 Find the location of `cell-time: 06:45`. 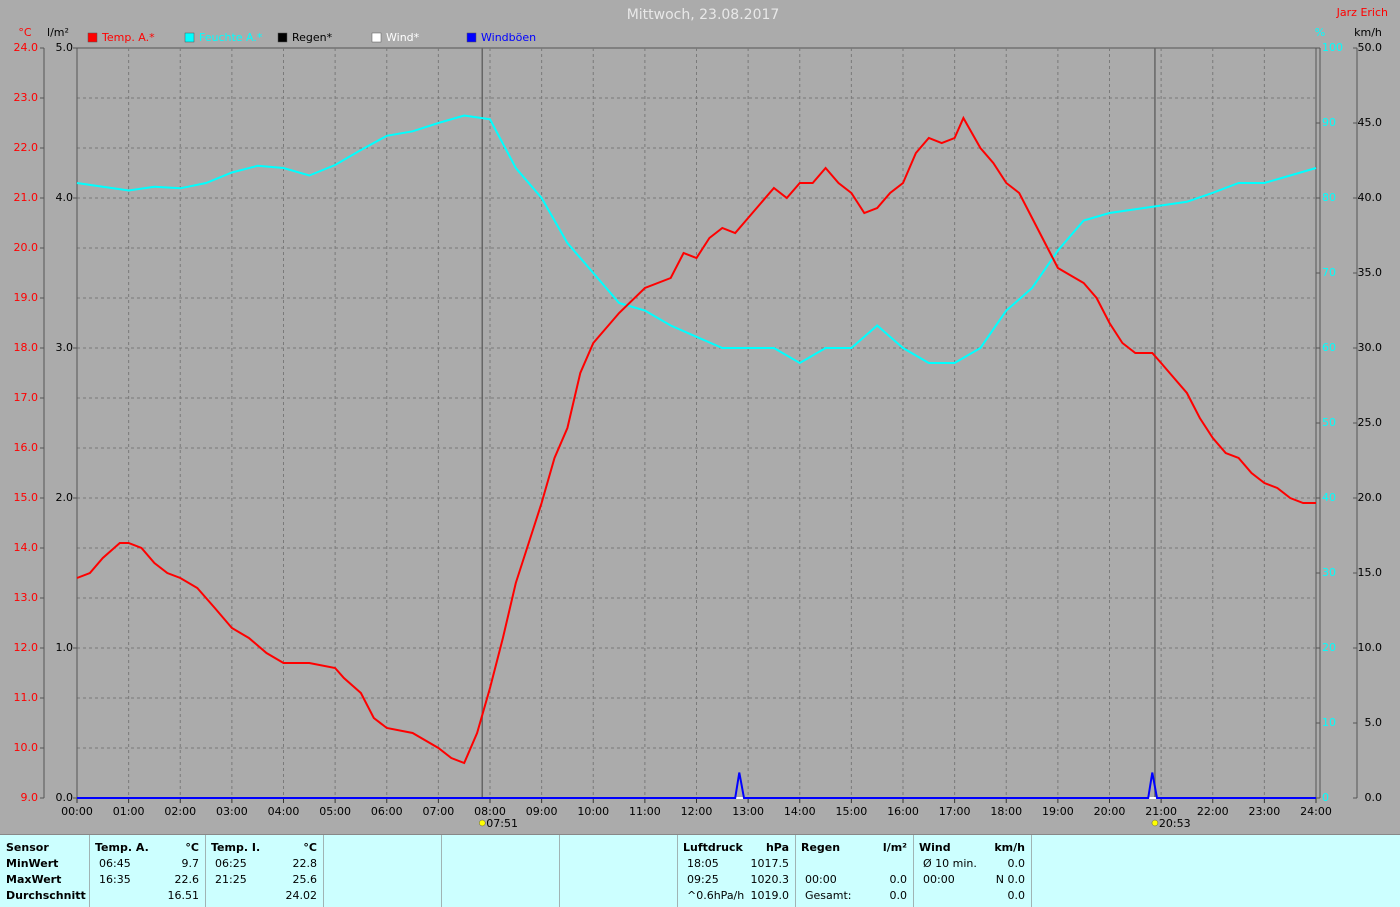

cell-time: 06:45 is located at coordinates (115, 863).